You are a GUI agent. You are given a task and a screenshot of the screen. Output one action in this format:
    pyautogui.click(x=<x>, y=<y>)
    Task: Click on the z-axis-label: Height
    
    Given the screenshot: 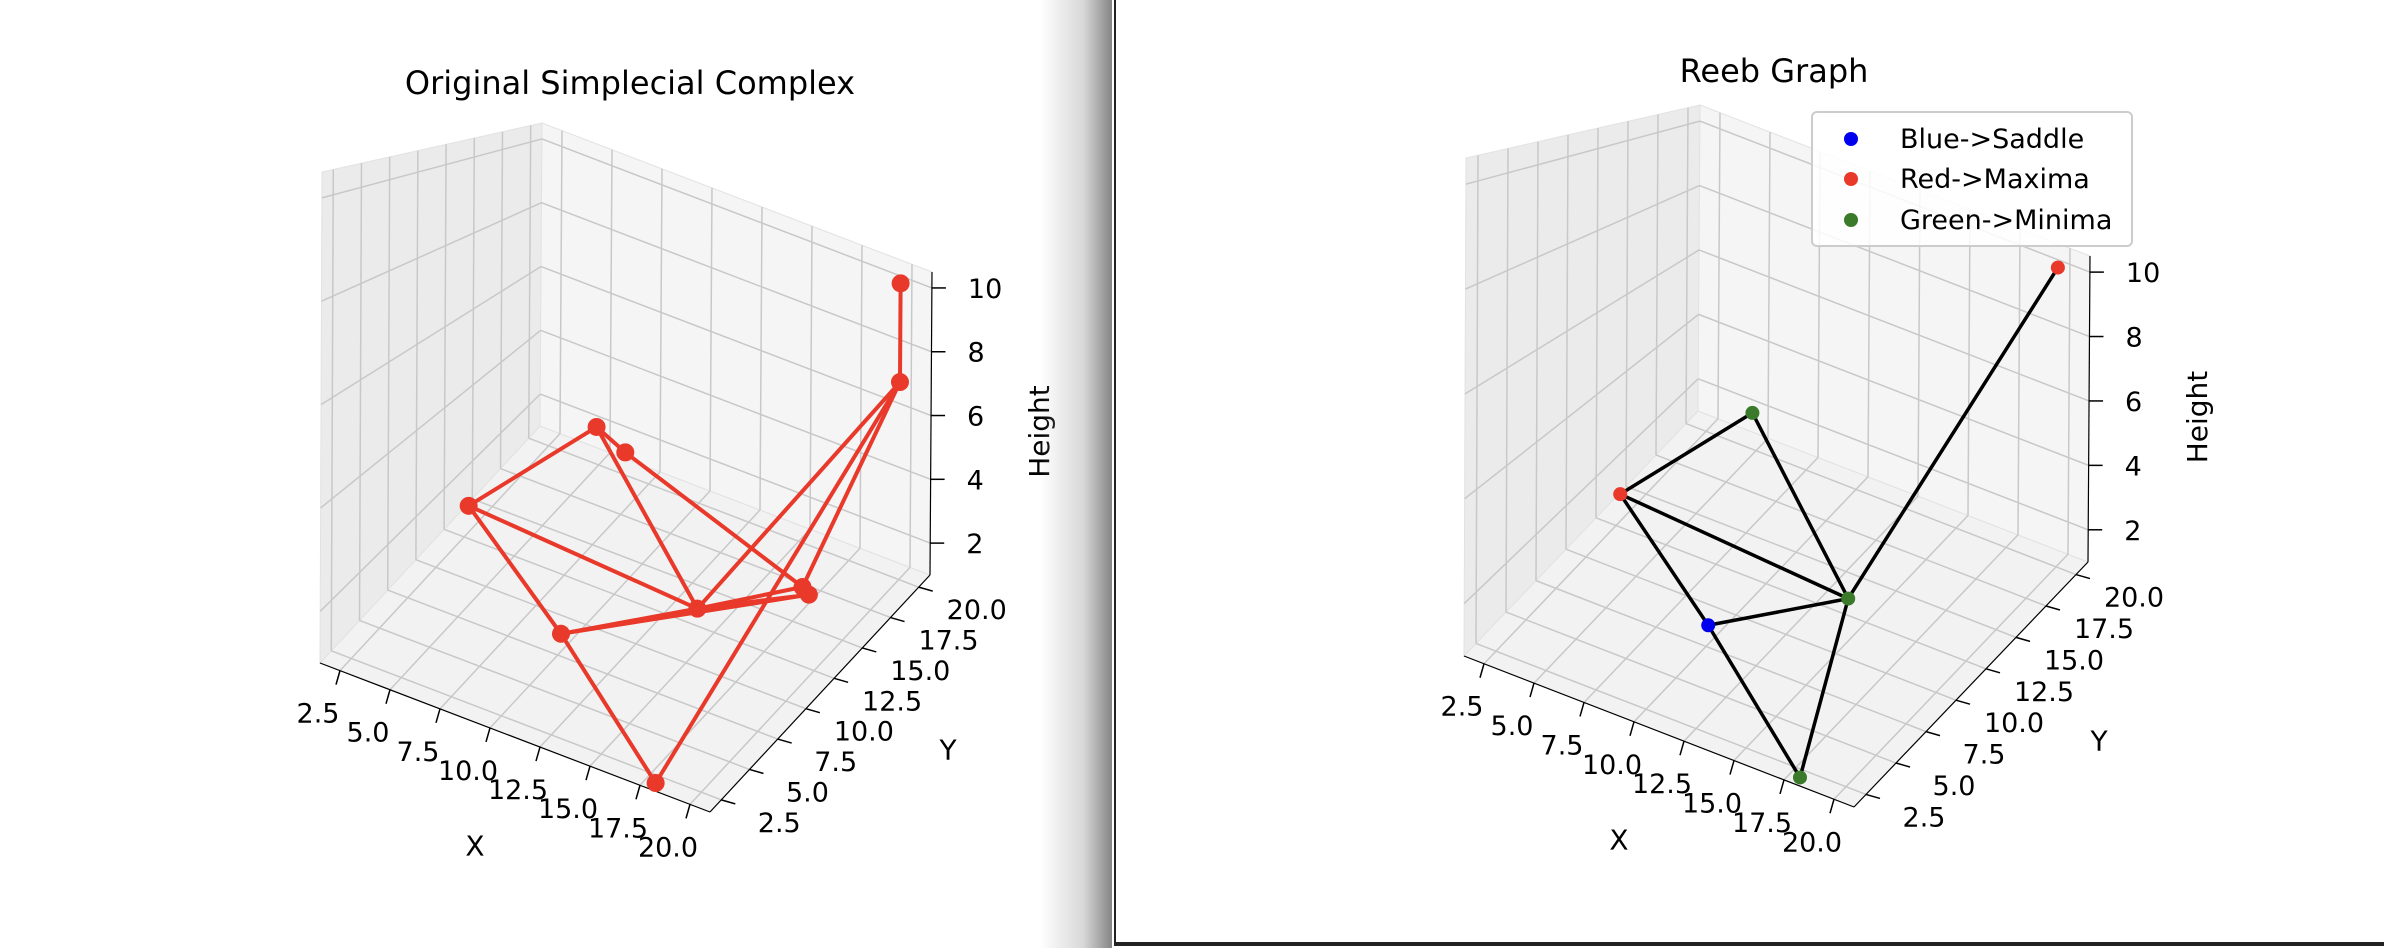 What is the action you would take?
    pyautogui.click(x=2197, y=417)
    